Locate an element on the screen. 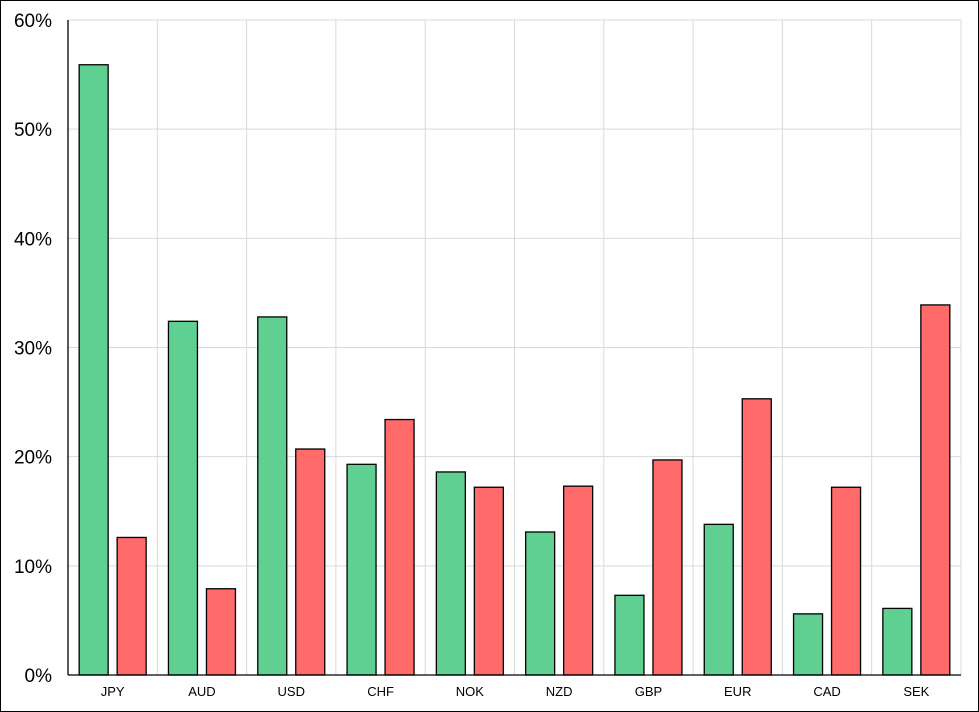 This screenshot has height=712, width=979. y-tick-label: 60% is located at coordinates (33, 21).